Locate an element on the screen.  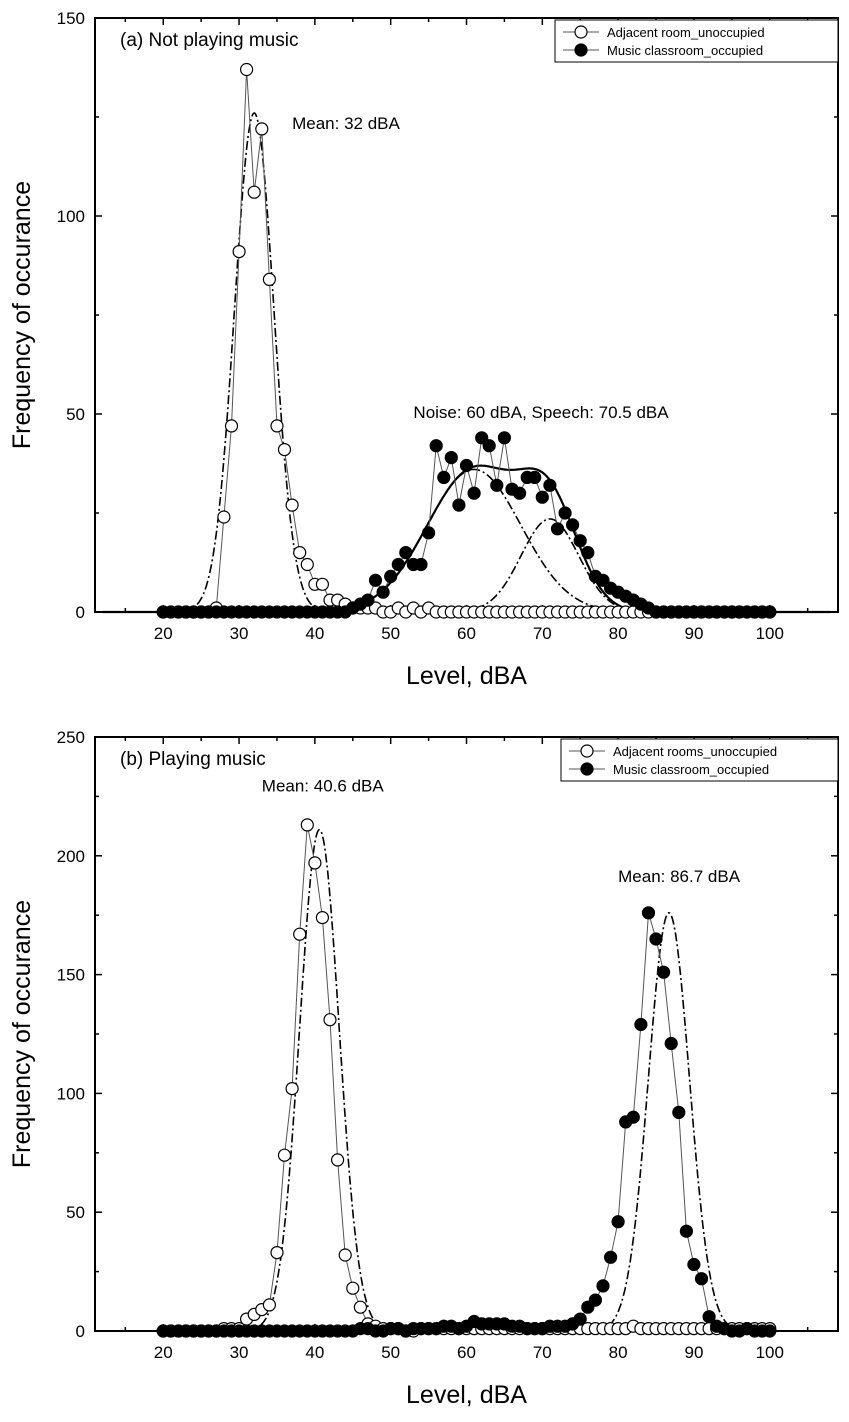
y-tick-label: 200 is located at coordinates (71, 856).